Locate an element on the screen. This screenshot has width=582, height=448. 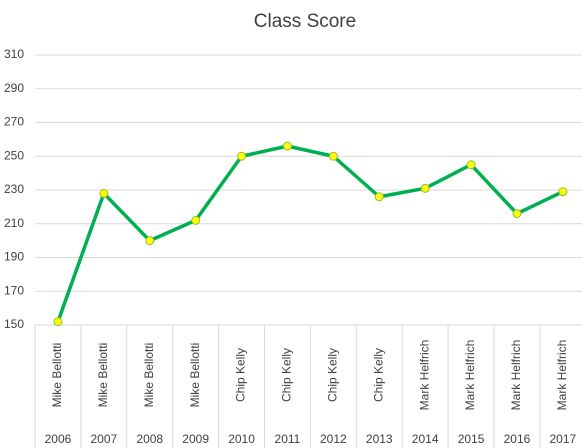
y-tick-label: 150 is located at coordinates (14, 324).